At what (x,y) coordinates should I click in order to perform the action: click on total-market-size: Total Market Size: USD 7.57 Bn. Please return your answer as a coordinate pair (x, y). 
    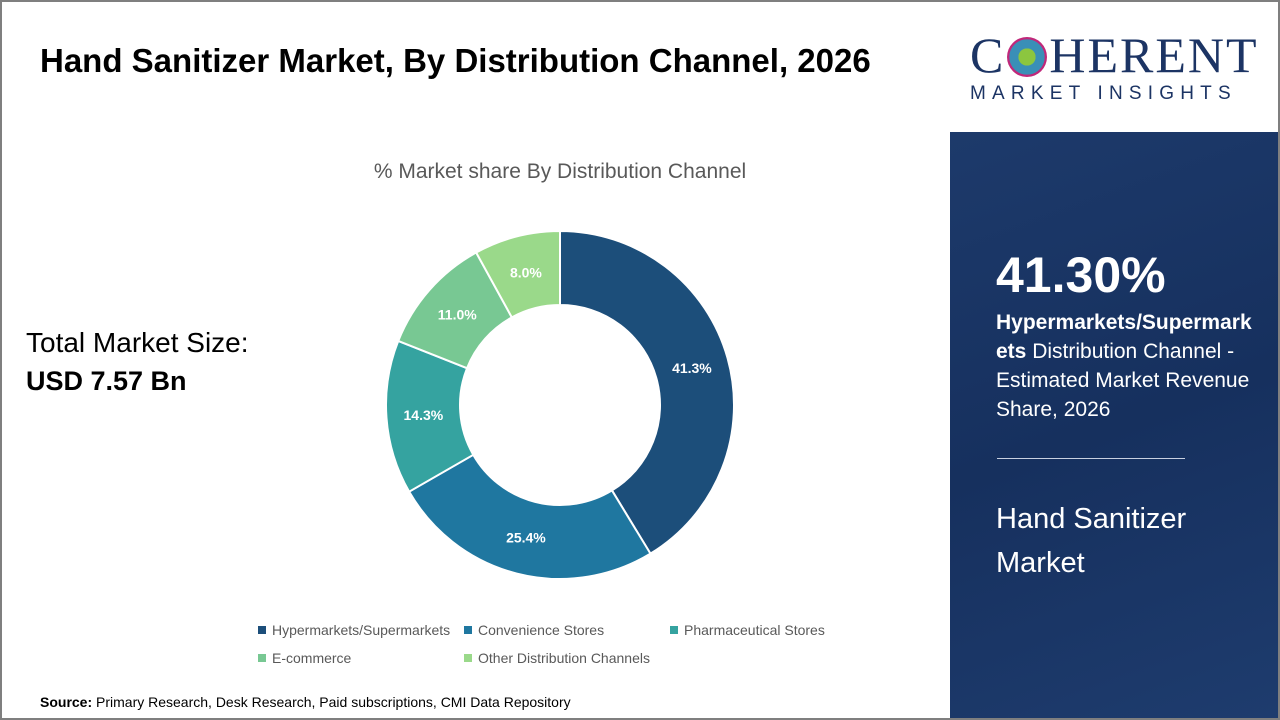
    Looking at the image, I should click on (137, 362).